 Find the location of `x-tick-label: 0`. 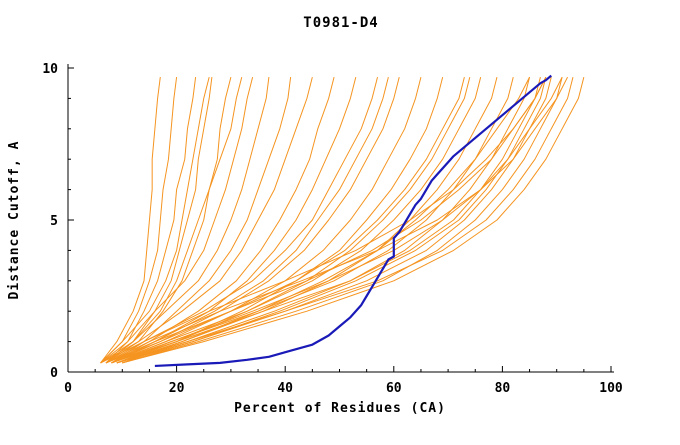

x-tick-label: 0 is located at coordinates (68, 388).